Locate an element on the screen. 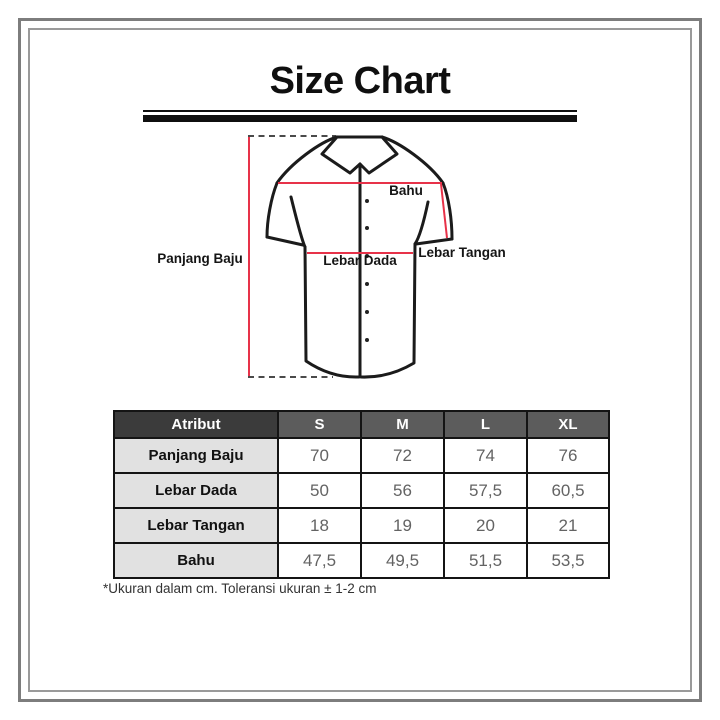 The image size is (720, 720). row-label: Lebar Tangan is located at coordinates (196, 525).